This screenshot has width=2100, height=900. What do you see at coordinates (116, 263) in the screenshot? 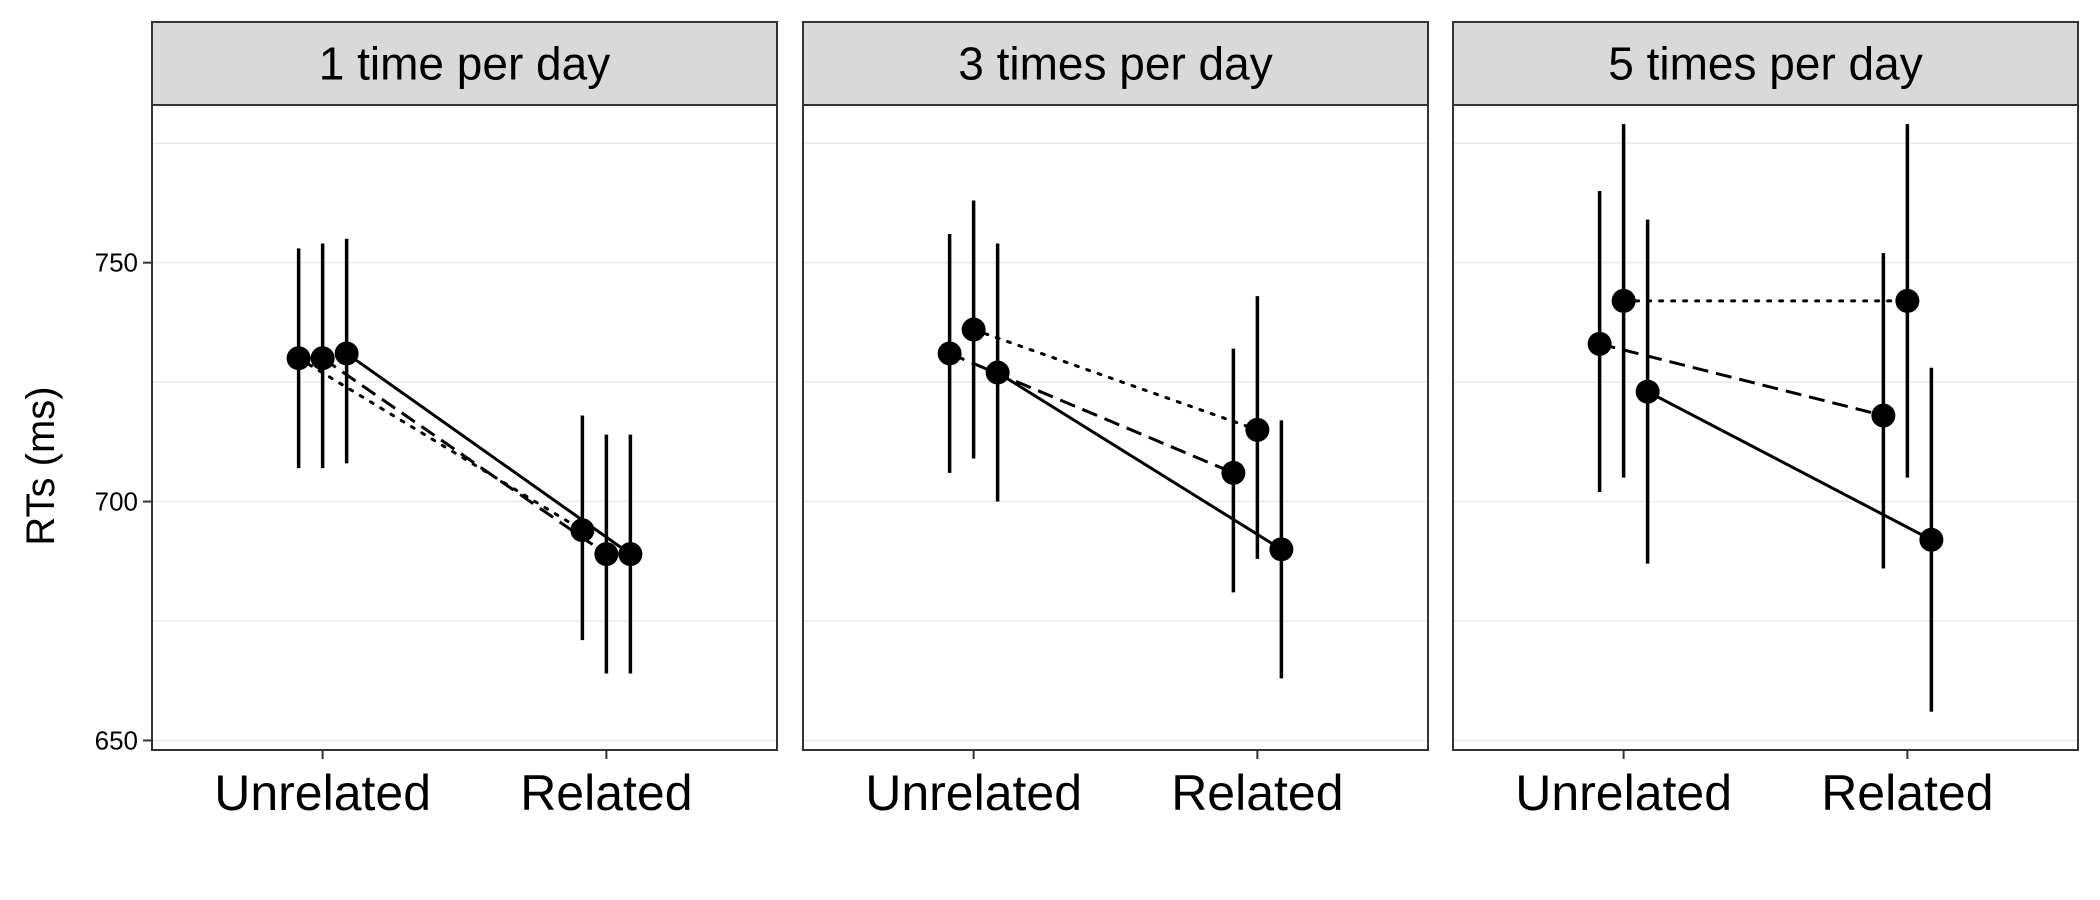
I see `y-tick-label-750: 750` at bounding box center [116, 263].